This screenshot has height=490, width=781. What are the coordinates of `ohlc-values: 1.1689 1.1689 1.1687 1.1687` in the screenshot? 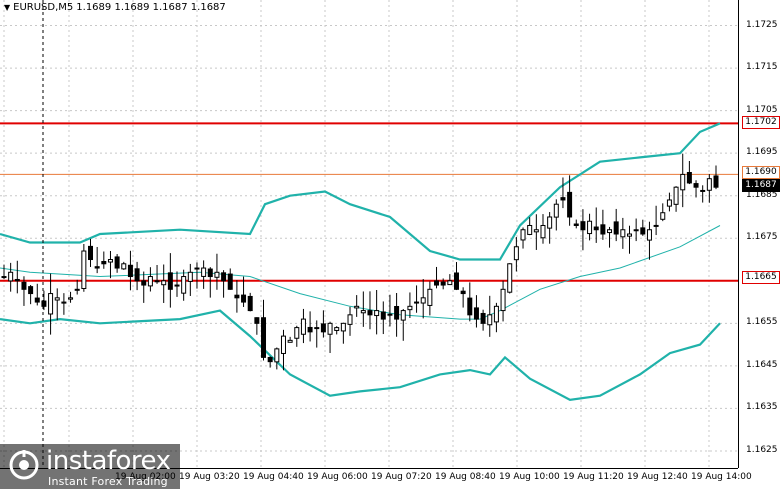 It's located at (151, 7).